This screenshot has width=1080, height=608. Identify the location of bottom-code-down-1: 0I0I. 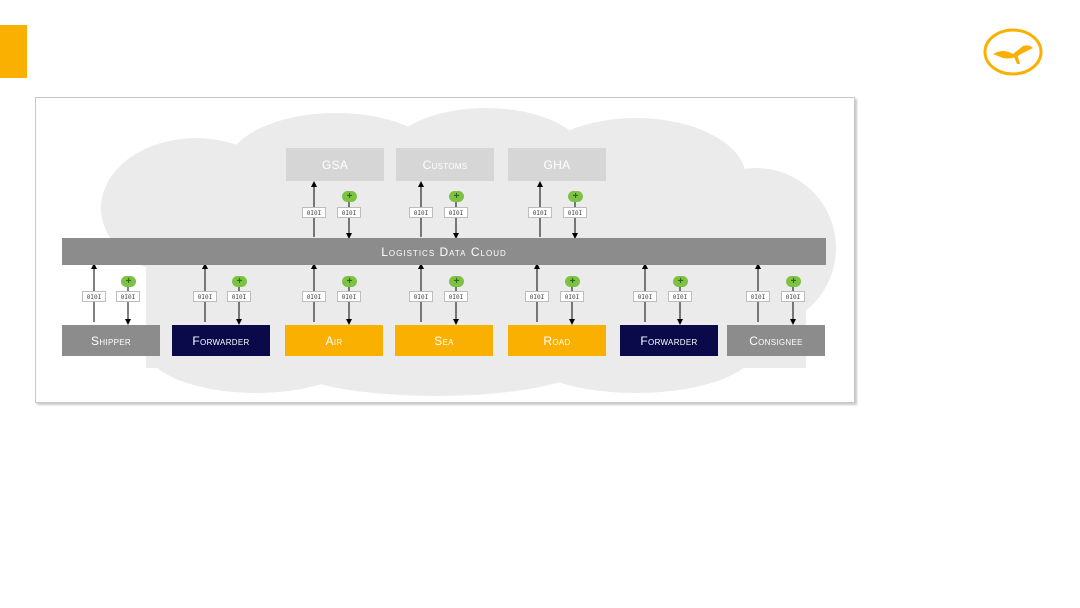
(239, 296).